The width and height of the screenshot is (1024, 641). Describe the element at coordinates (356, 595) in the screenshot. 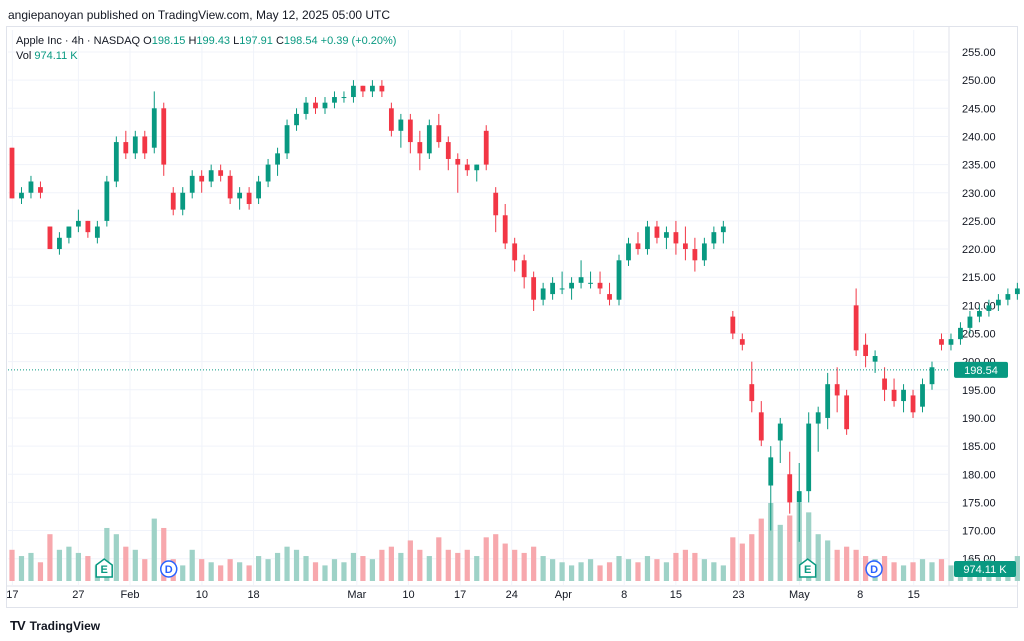

I see `x-tick-label: Mar` at that location.